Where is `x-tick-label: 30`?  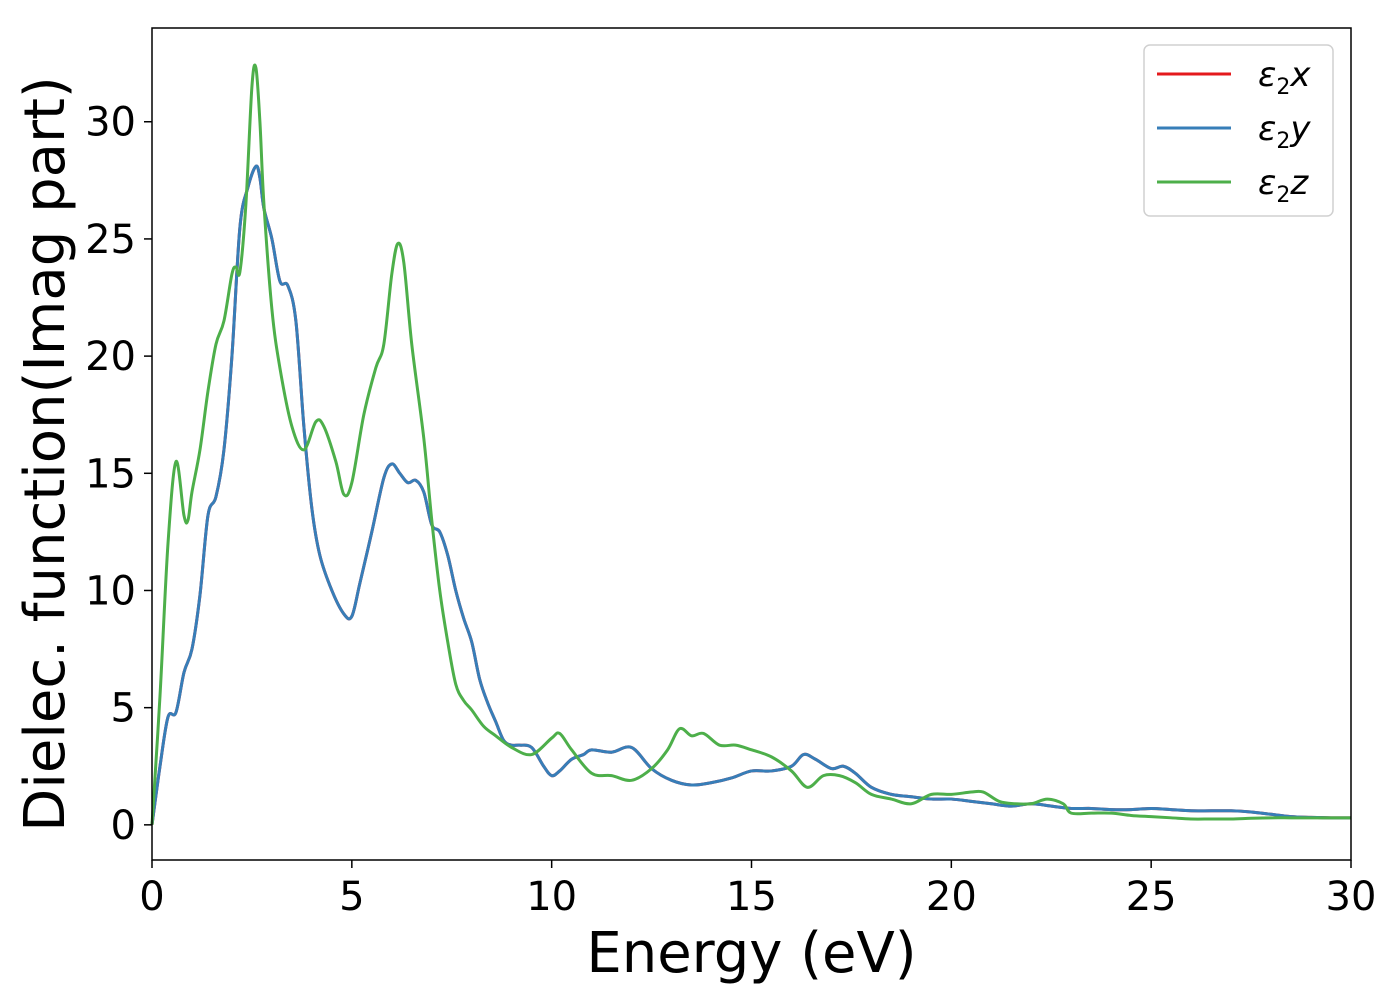 x-tick-label: 30 is located at coordinates (1351, 897).